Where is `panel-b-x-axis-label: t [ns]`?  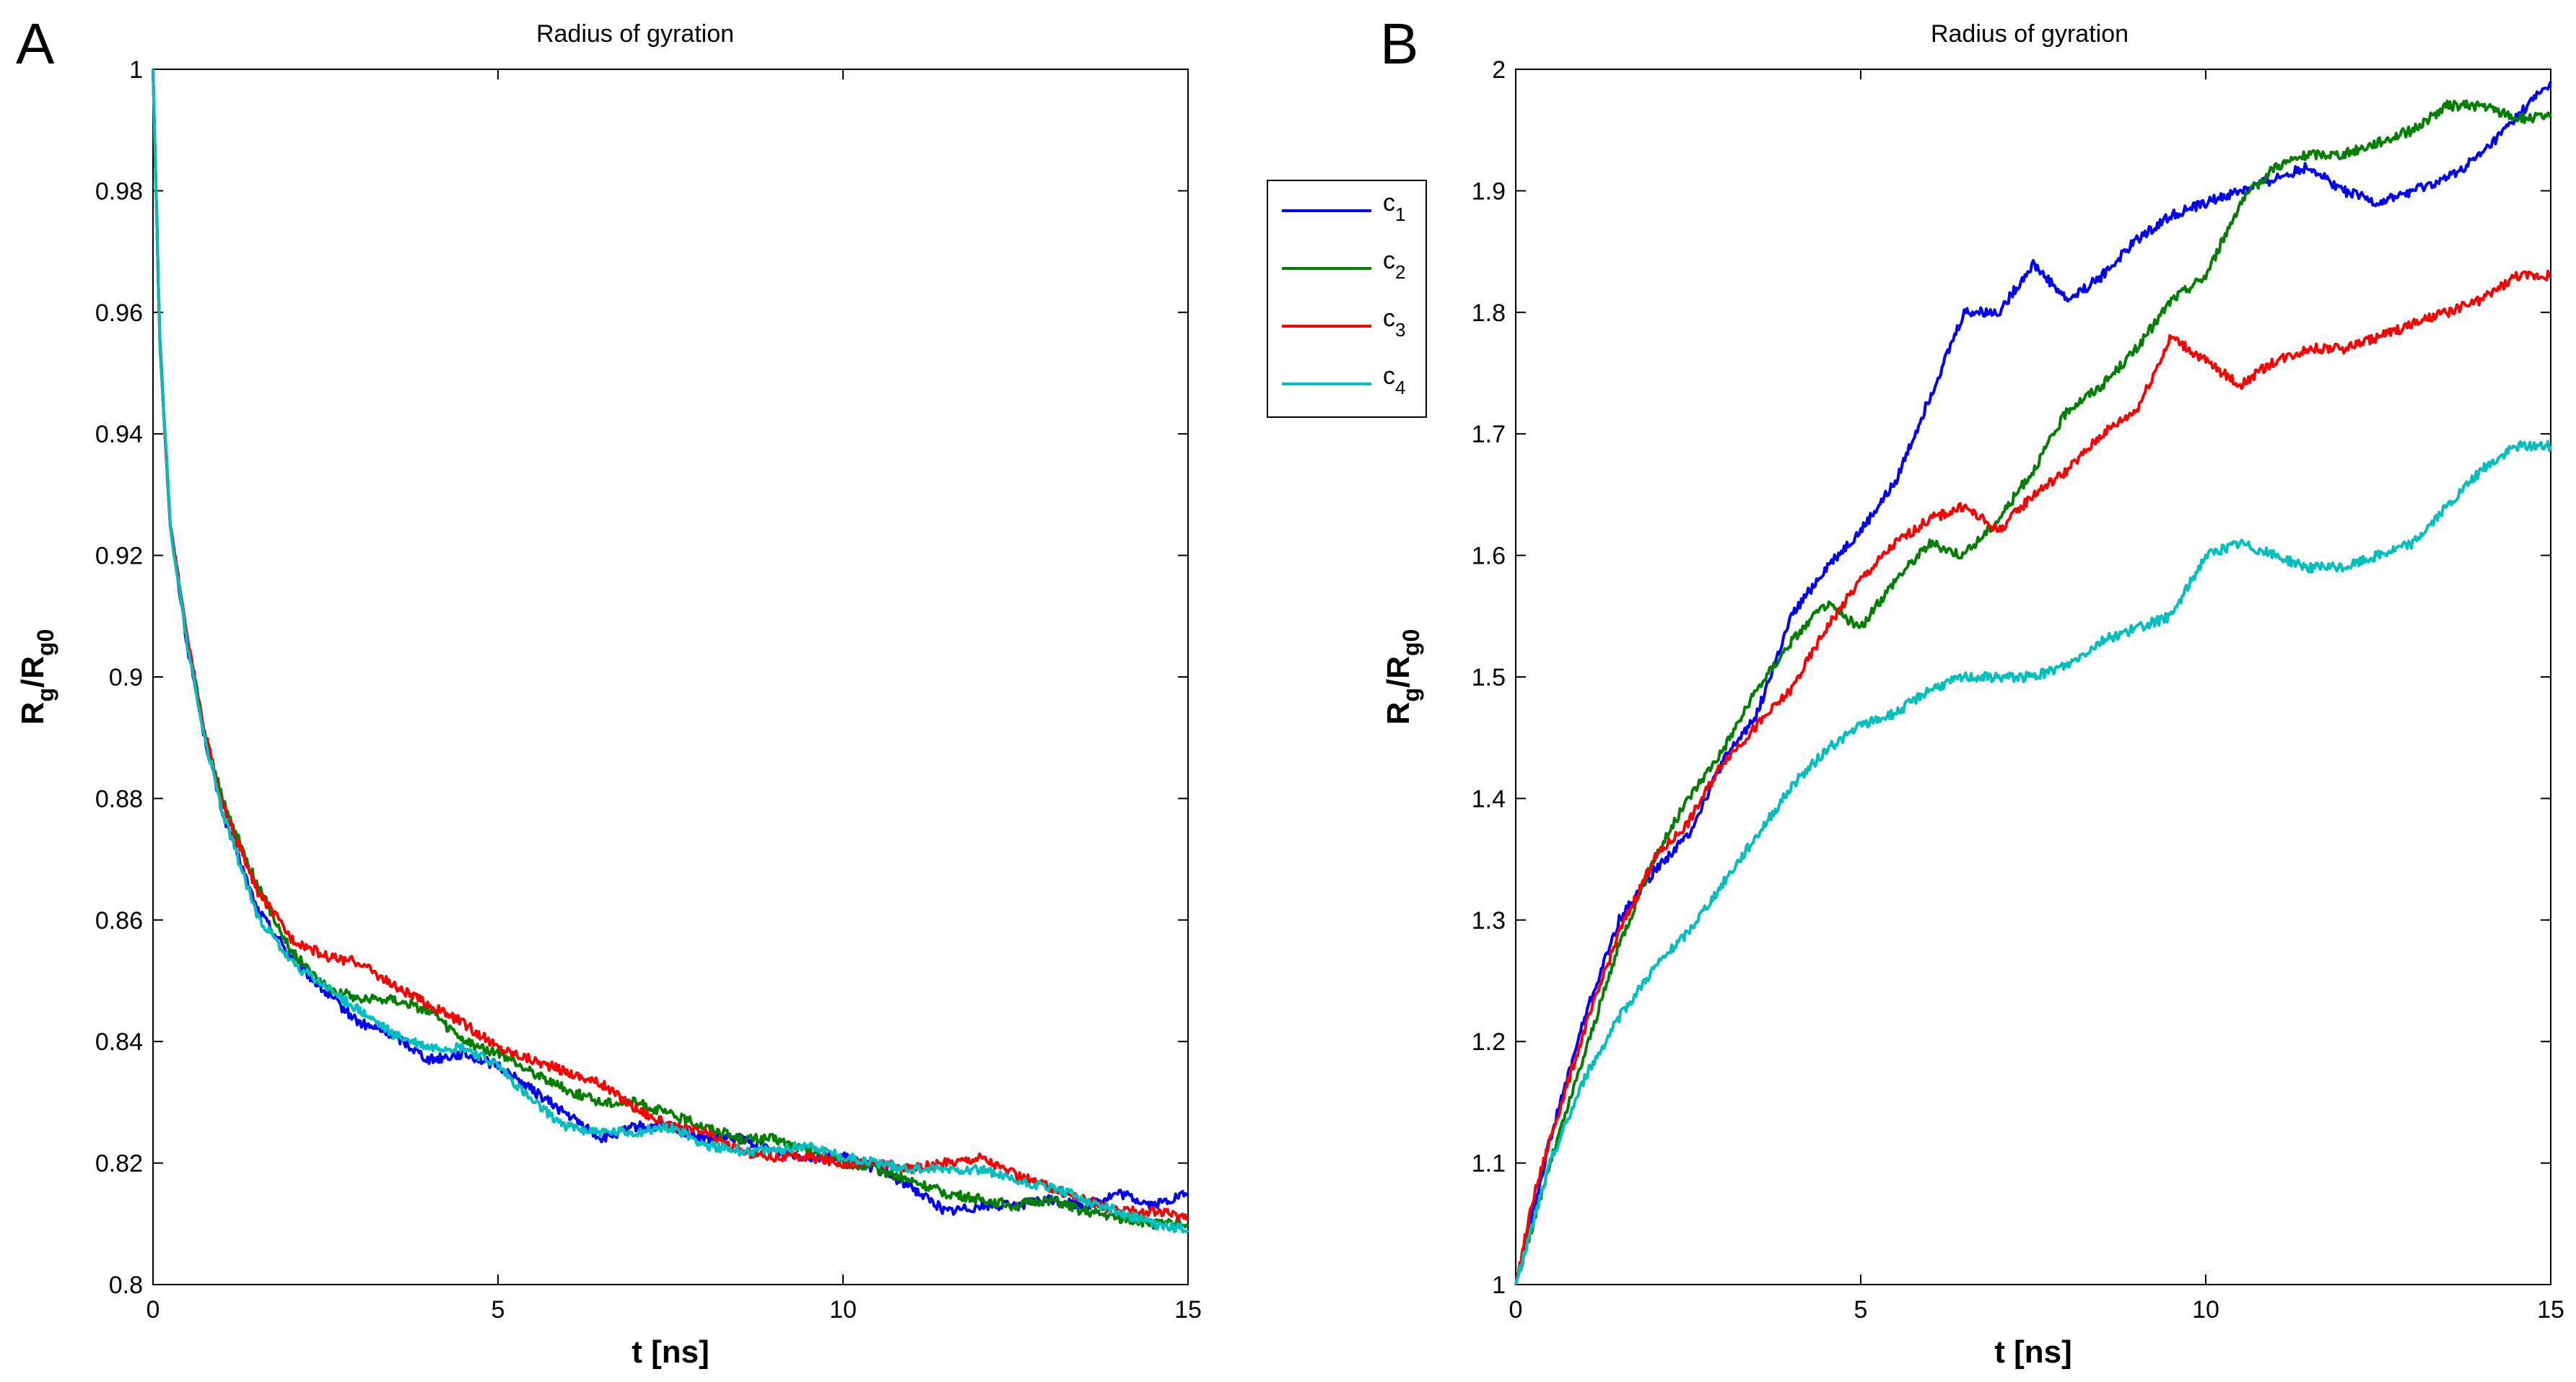 panel-b-x-axis-label: t [ns] is located at coordinates (2033, 1352).